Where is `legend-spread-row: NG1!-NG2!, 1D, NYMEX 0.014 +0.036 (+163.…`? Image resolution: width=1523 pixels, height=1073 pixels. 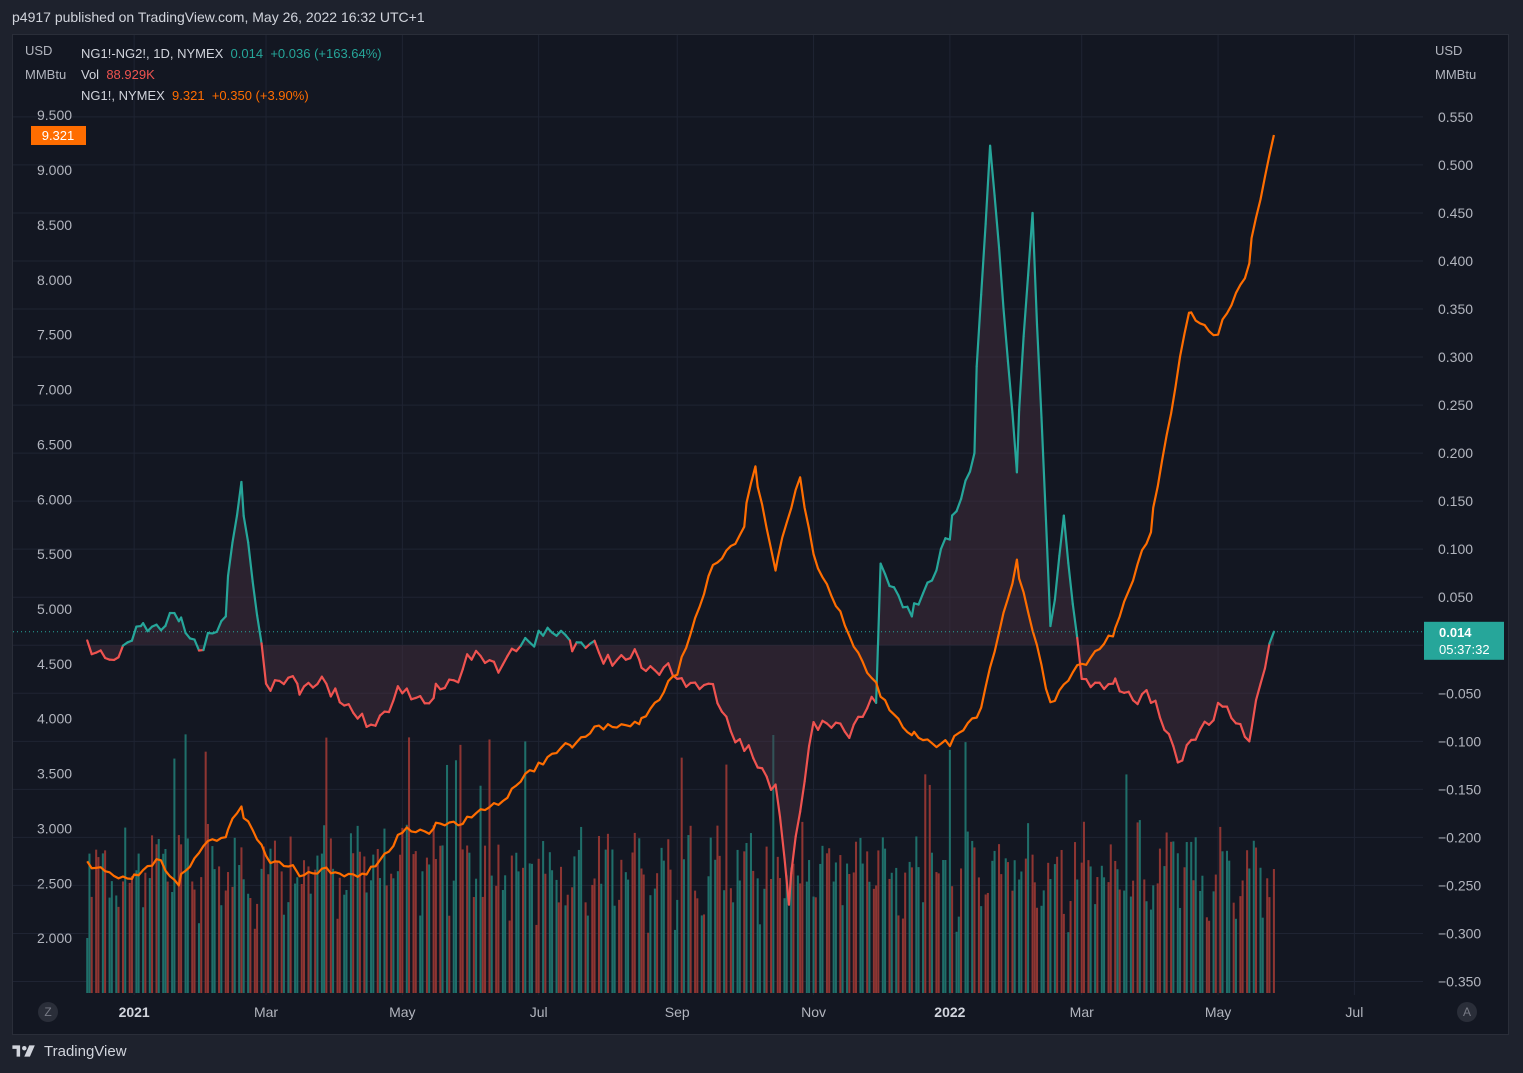 legend-spread-row: NG1!-NG2!, 1D, NYMEX 0.014 +0.036 (+163.… is located at coordinates (231, 53).